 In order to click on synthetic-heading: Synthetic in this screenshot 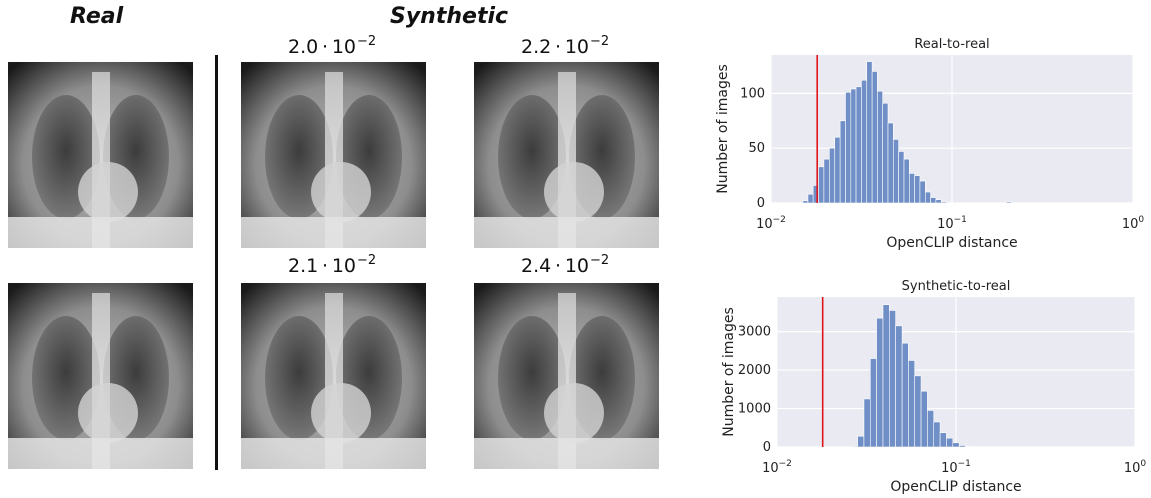, I will do `click(449, 16)`.